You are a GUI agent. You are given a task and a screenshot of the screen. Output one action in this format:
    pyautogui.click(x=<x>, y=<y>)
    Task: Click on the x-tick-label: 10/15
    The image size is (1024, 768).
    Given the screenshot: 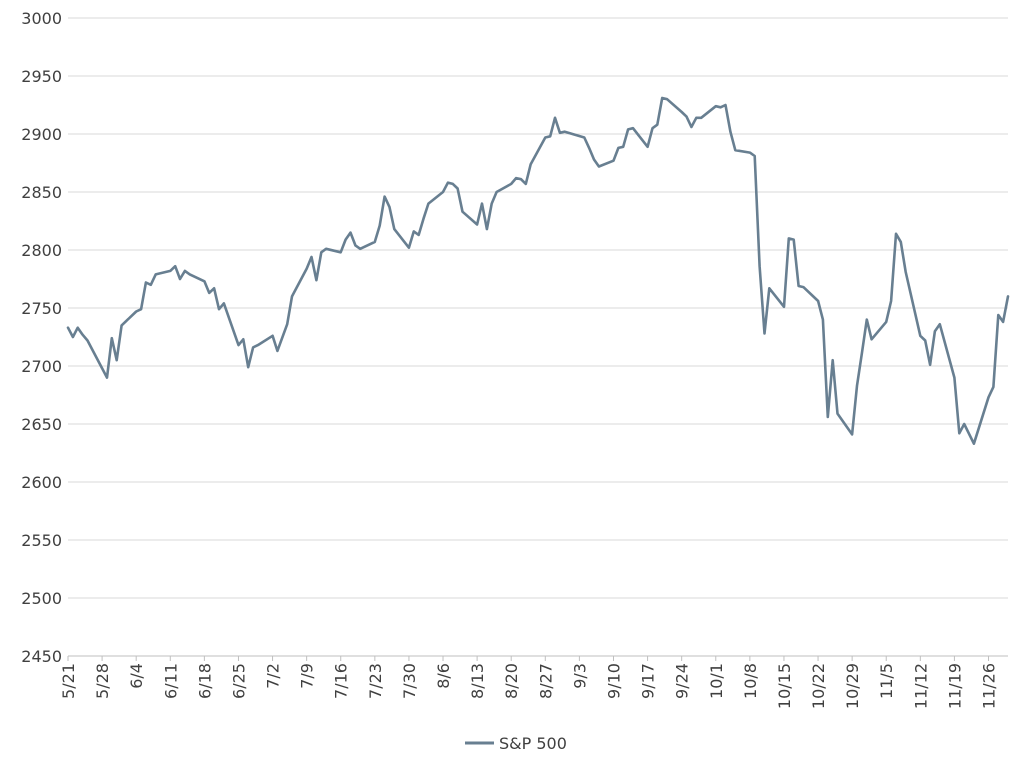 What is the action you would take?
    pyautogui.click(x=784, y=686)
    